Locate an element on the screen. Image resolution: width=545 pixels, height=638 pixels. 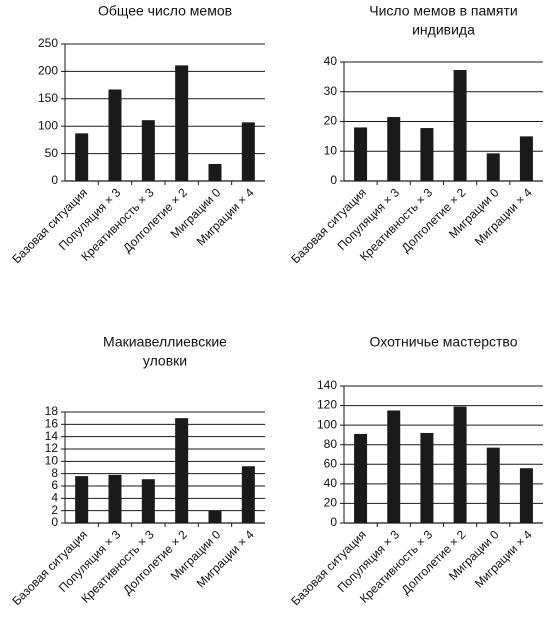
y-tick-label: 18 is located at coordinates (52, 411).